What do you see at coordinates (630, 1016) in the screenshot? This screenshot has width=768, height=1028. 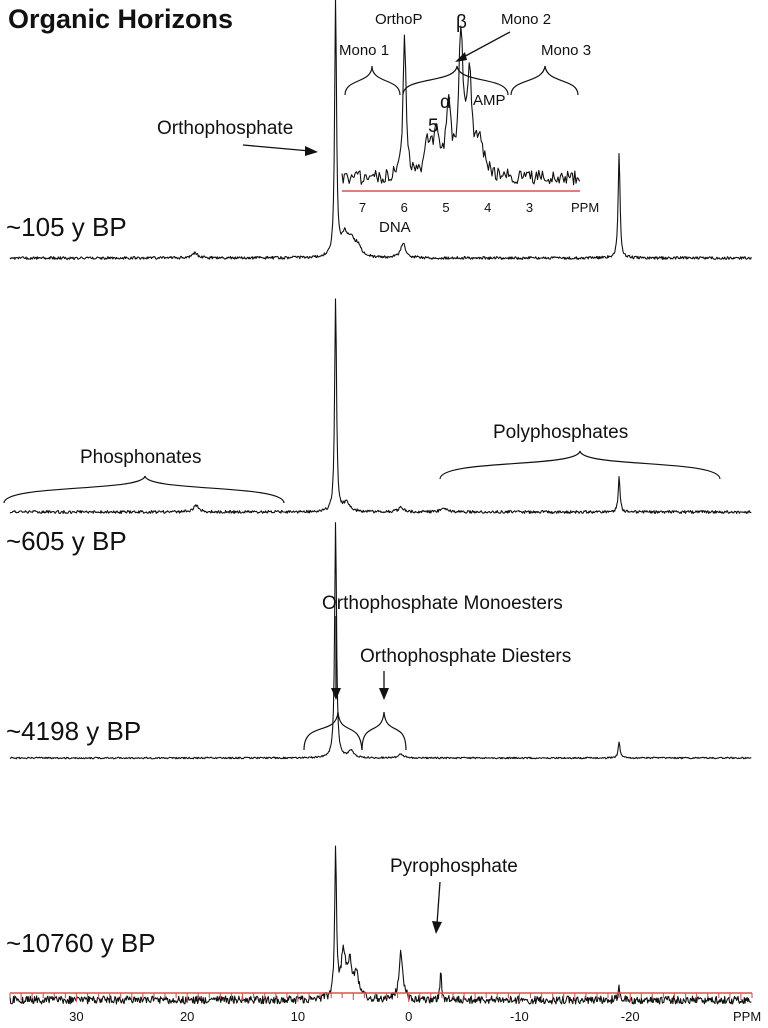 I see `x-tick-label: -20` at bounding box center [630, 1016].